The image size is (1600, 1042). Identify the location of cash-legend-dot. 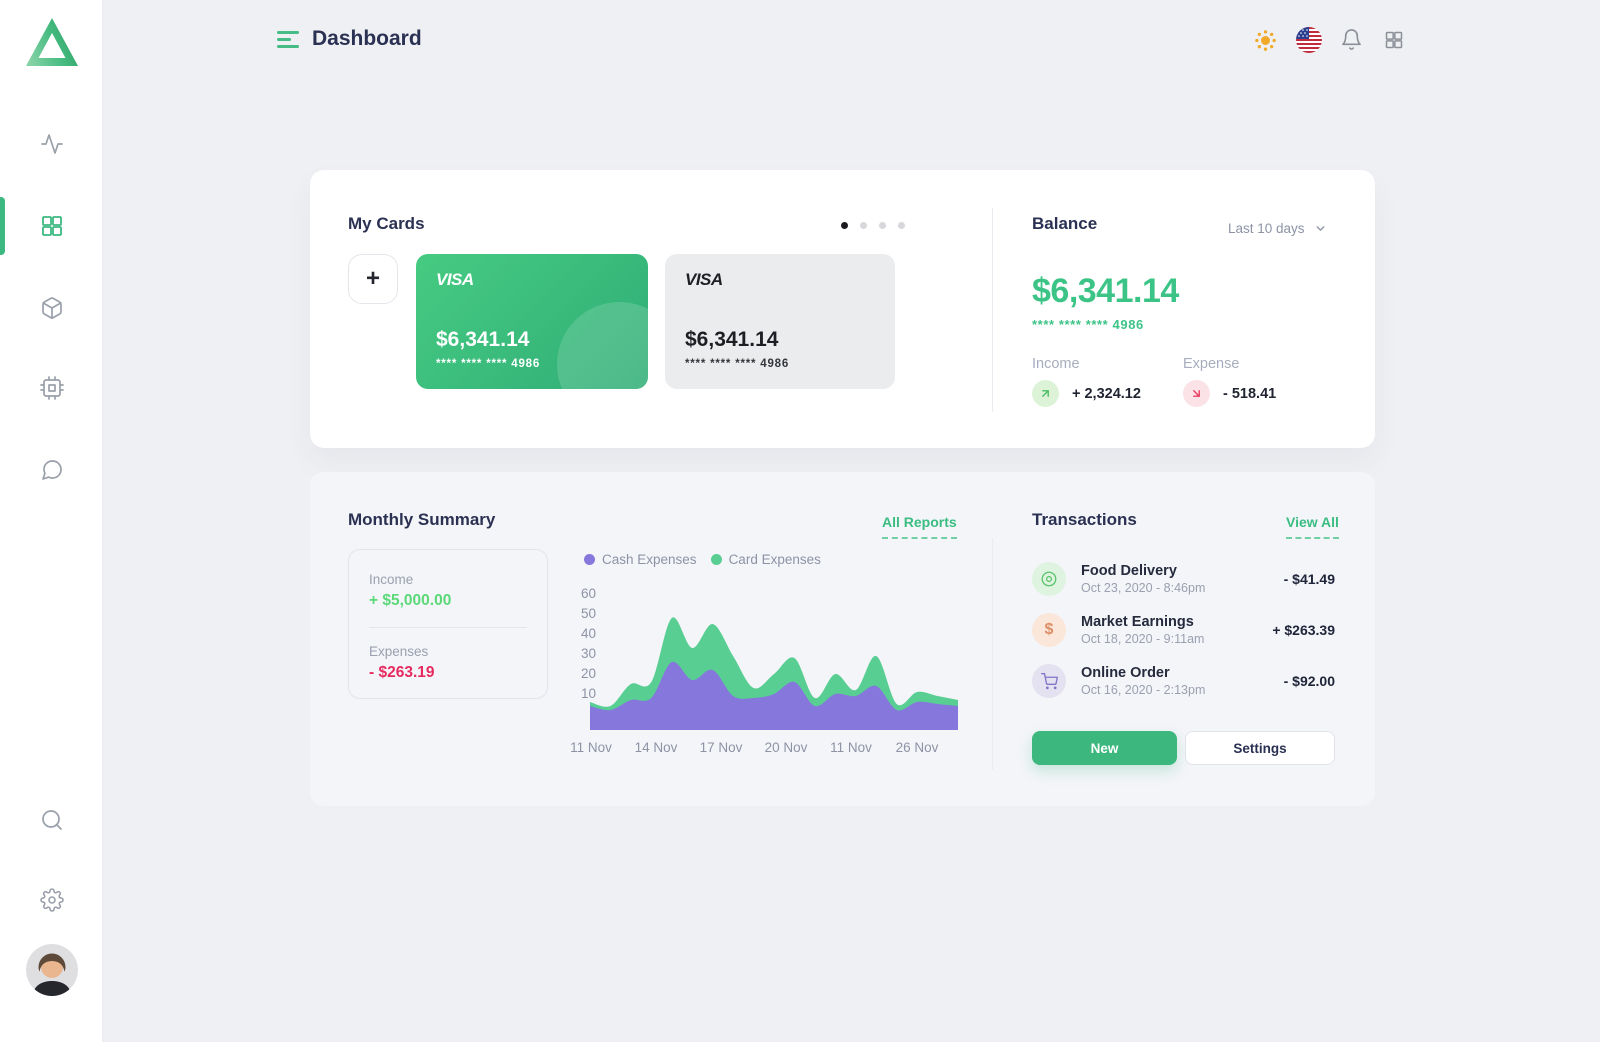
(589, 559).